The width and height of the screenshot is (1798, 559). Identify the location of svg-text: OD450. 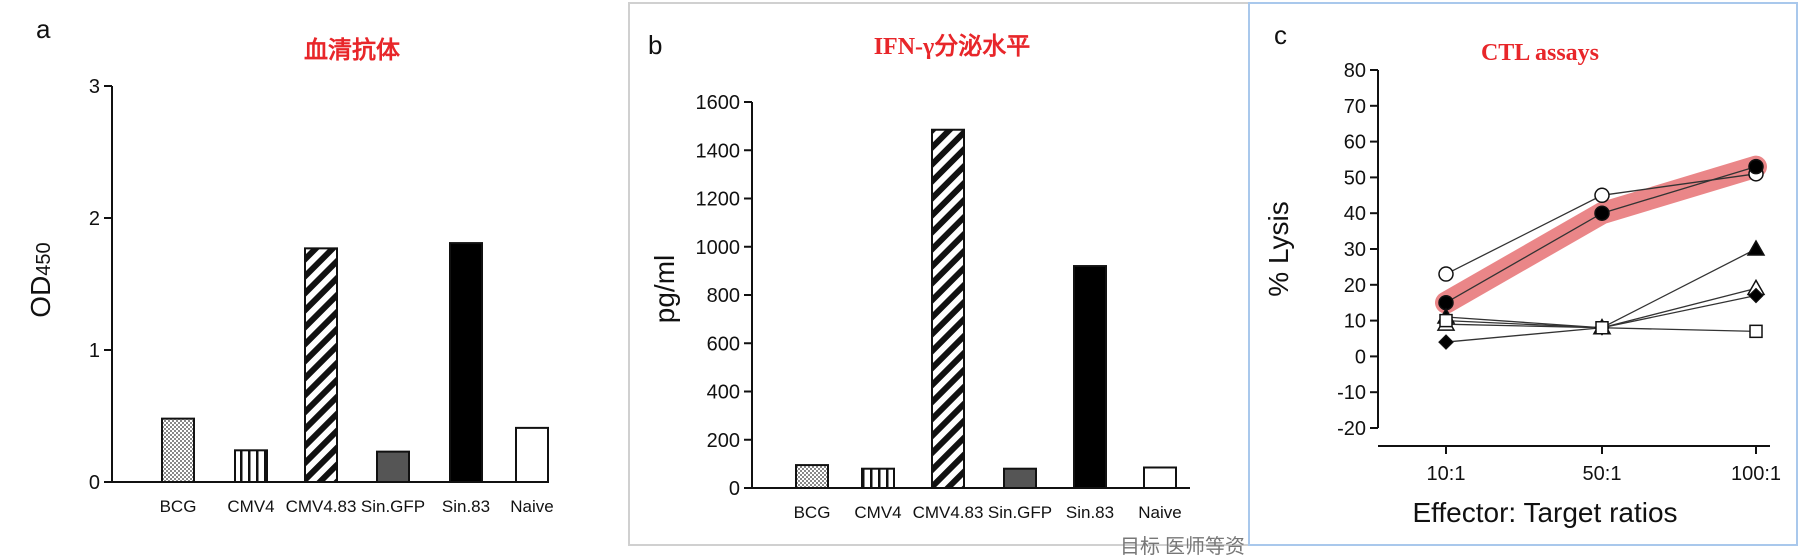
(40, 279).